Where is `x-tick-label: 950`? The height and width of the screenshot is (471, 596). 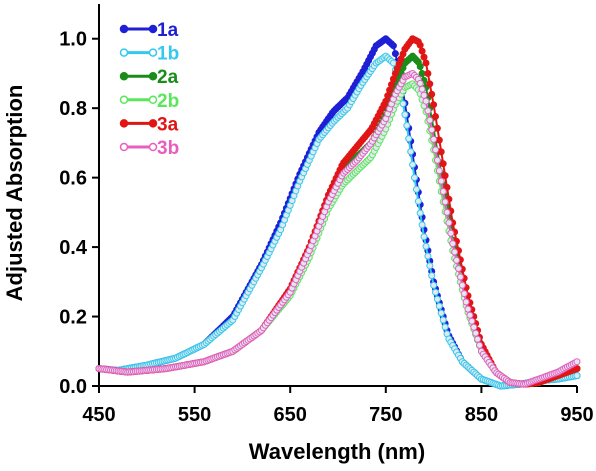 x-tick-label: 950 is located at coordinates (576, 415).